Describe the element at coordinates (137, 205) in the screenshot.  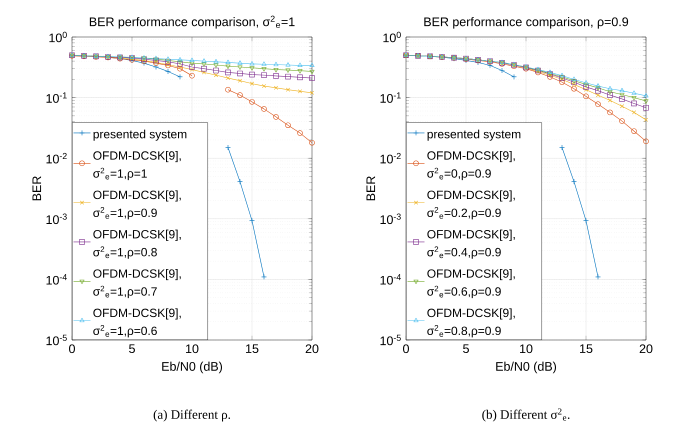
I see `legend-label: OFDM-DCSK[9], σ$^{2}$$_{e}$=1,ρ=0.9` at that location.